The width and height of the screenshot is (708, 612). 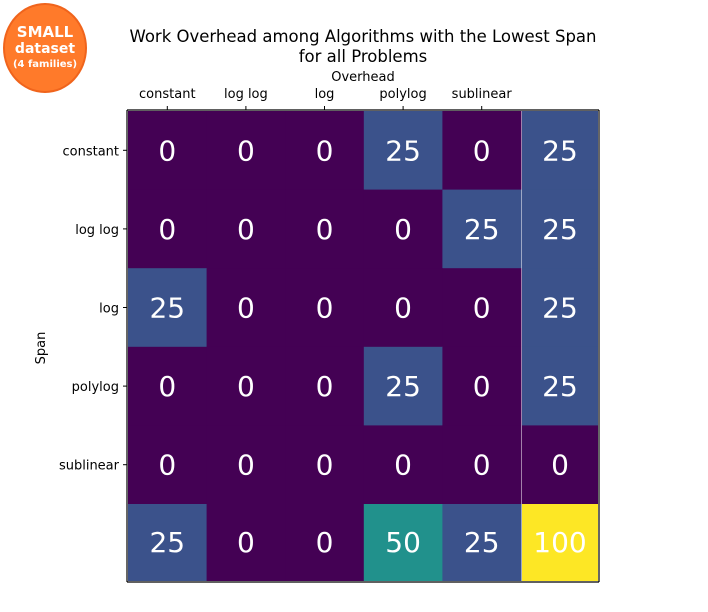 I want to click on dataset-badge: SMALL dataset (4 families), so click(x=45, y=48).